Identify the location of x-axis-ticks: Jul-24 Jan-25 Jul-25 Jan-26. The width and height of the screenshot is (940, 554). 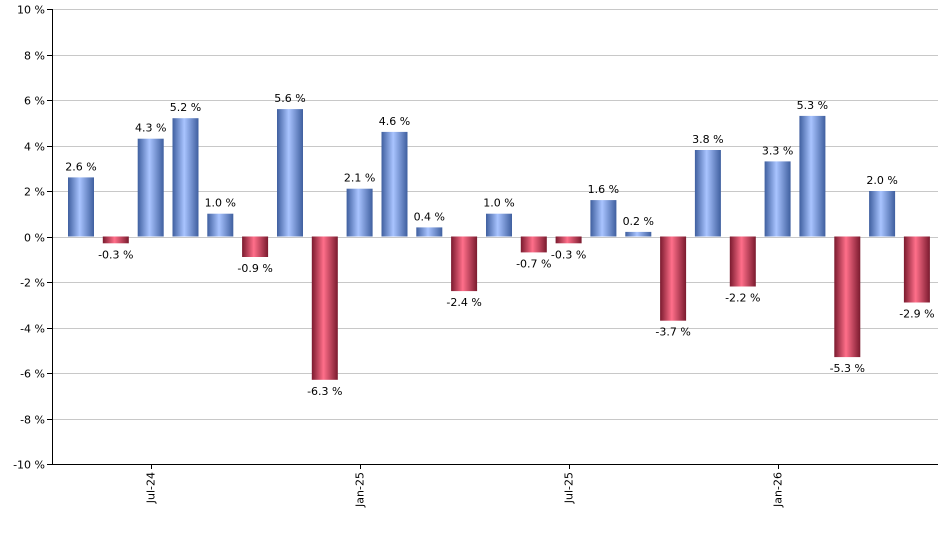
(465, 486).